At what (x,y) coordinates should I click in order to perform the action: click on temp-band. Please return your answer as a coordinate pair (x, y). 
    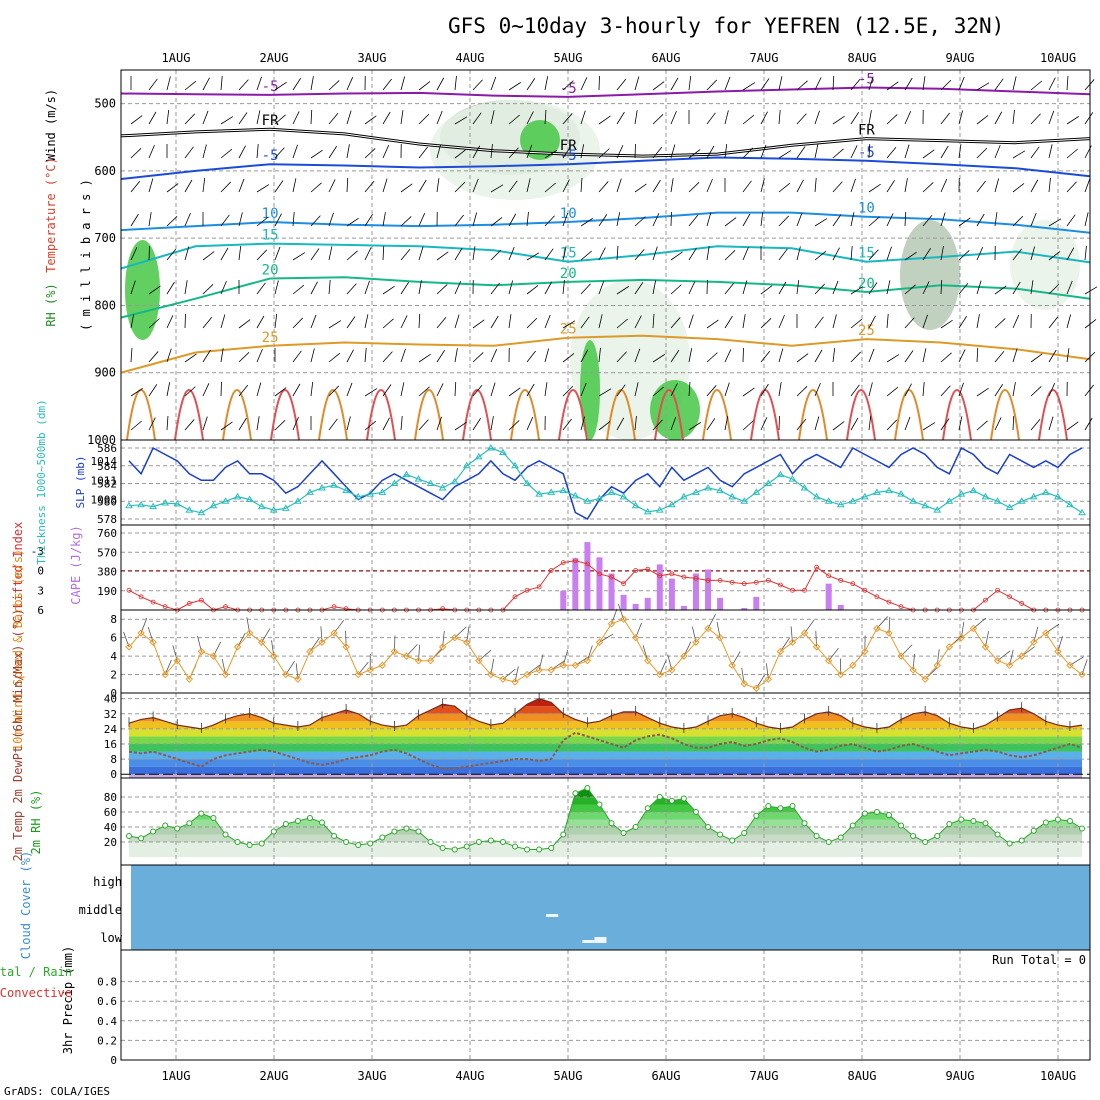
    Looking at the image, I should click on (605, 776).